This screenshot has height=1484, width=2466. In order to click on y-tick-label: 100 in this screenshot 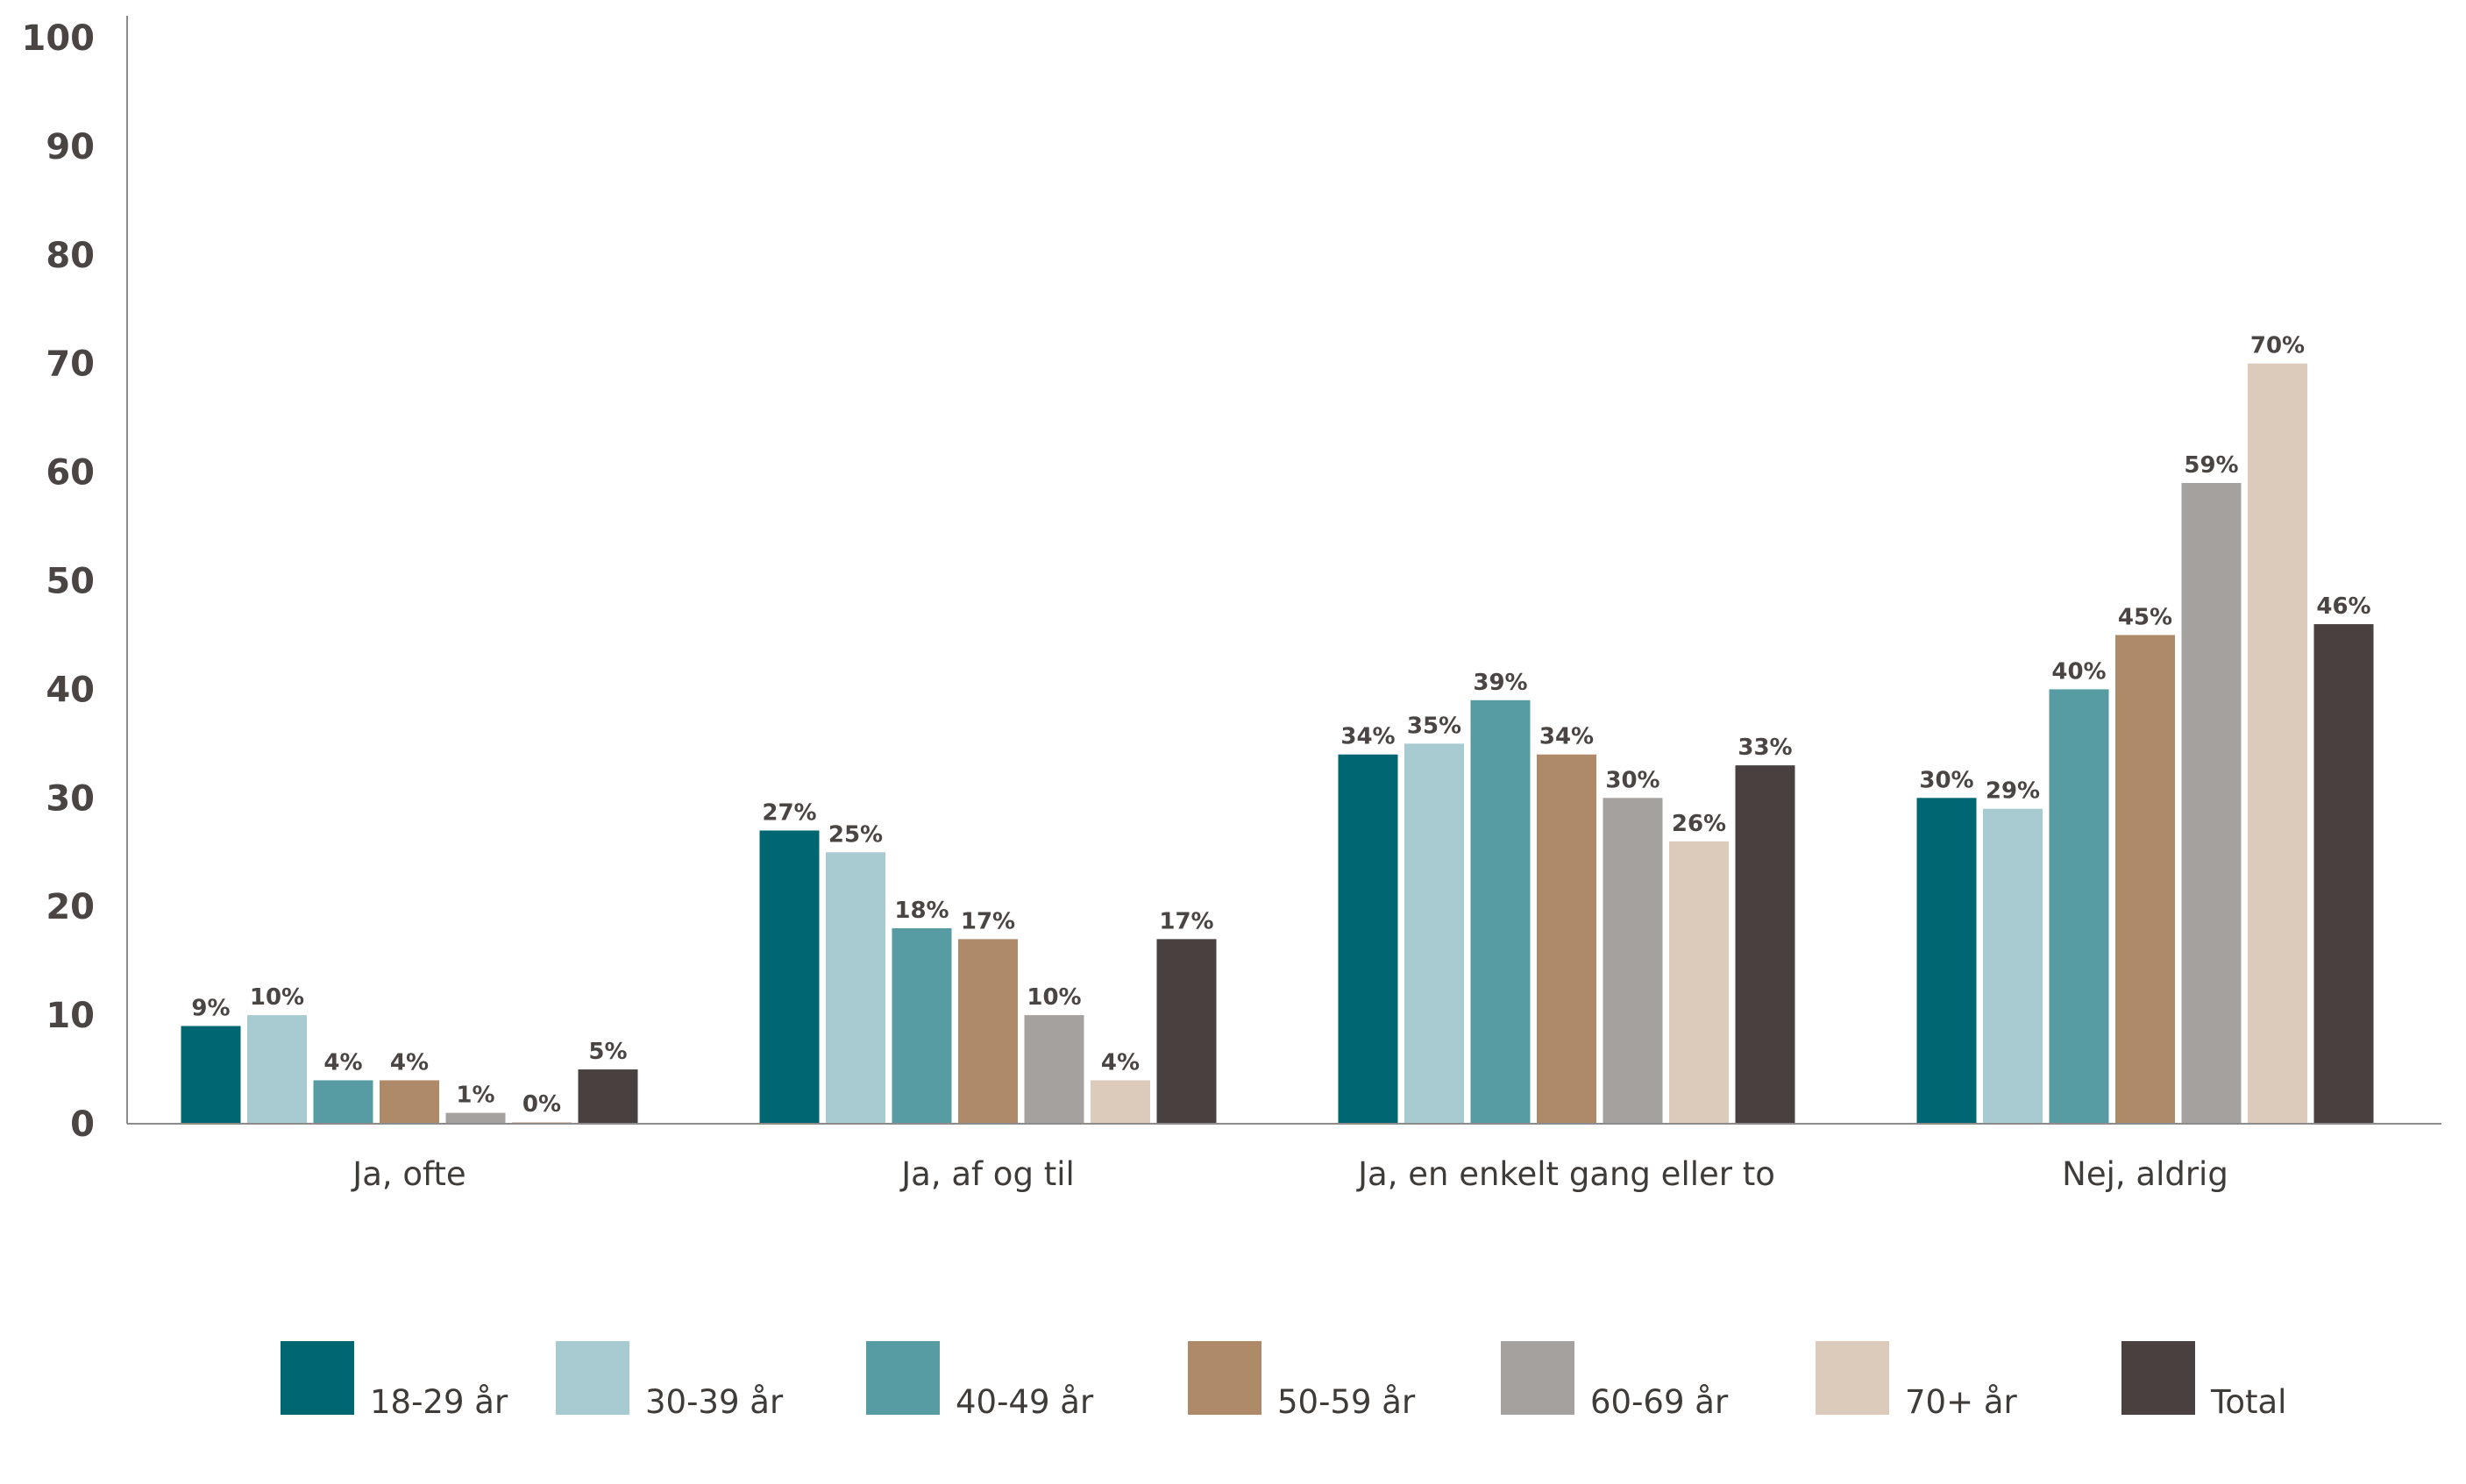, I will do `click(59, 38)`.